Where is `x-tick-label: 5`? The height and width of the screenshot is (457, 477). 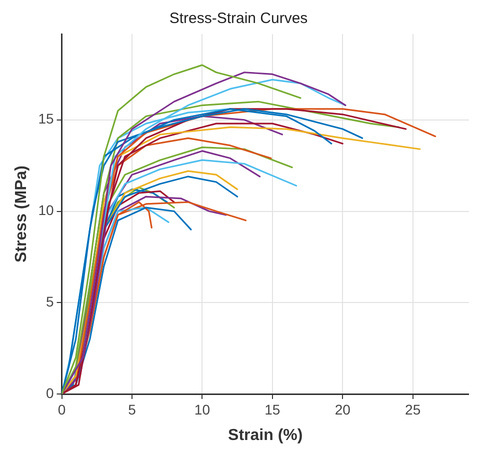 x-tick-label: 5 is located at coordinates (132, 409).